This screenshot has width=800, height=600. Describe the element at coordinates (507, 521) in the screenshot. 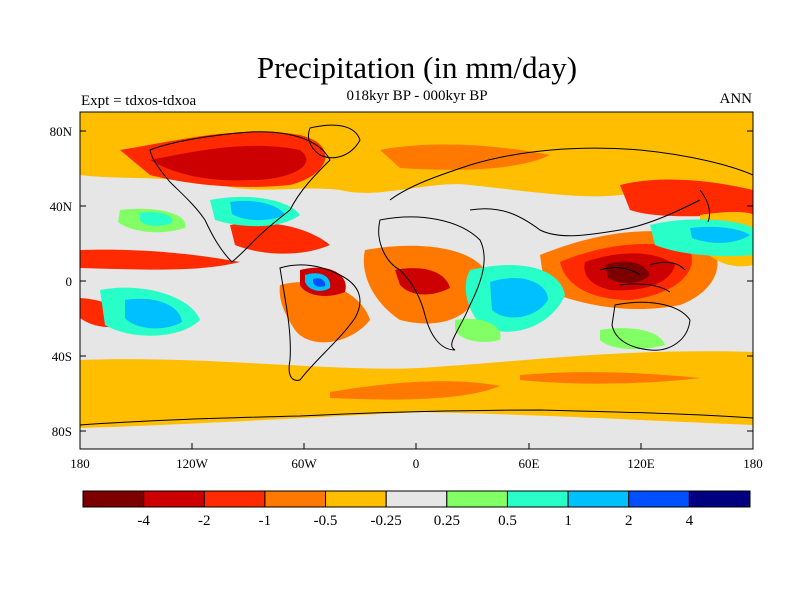

I see `colorbar-label: 0.5` at that location.